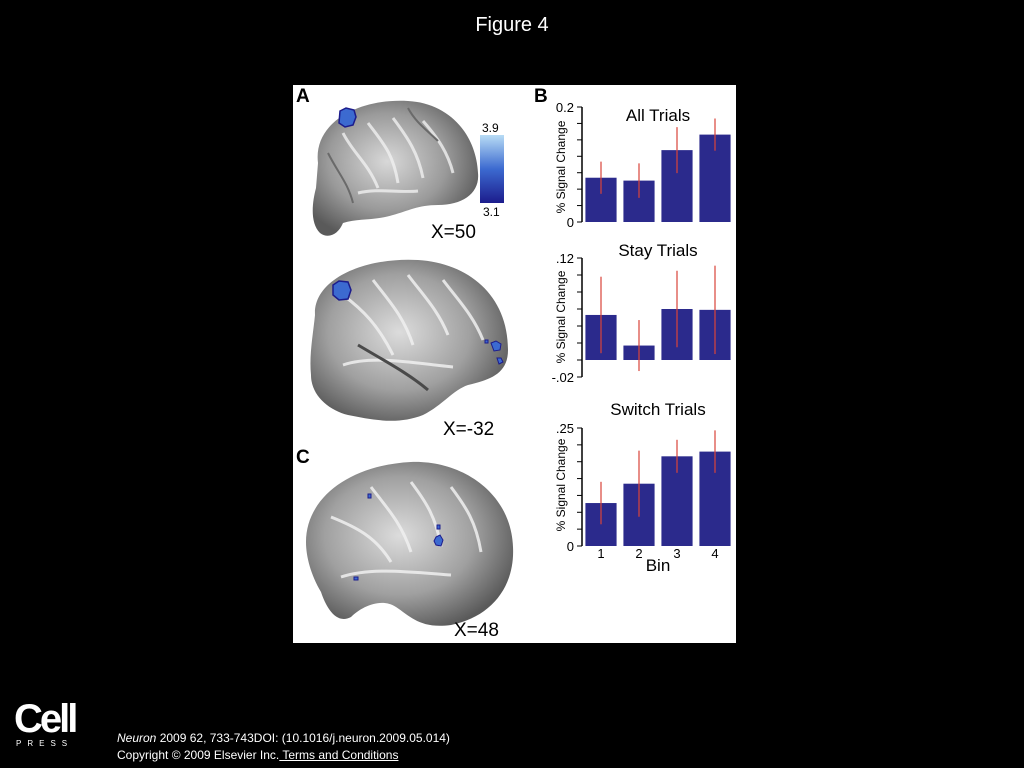 The height and width of the screenshot is (768, 1024). I want to click on coord-label-x48: X=48, so click(476, 630).